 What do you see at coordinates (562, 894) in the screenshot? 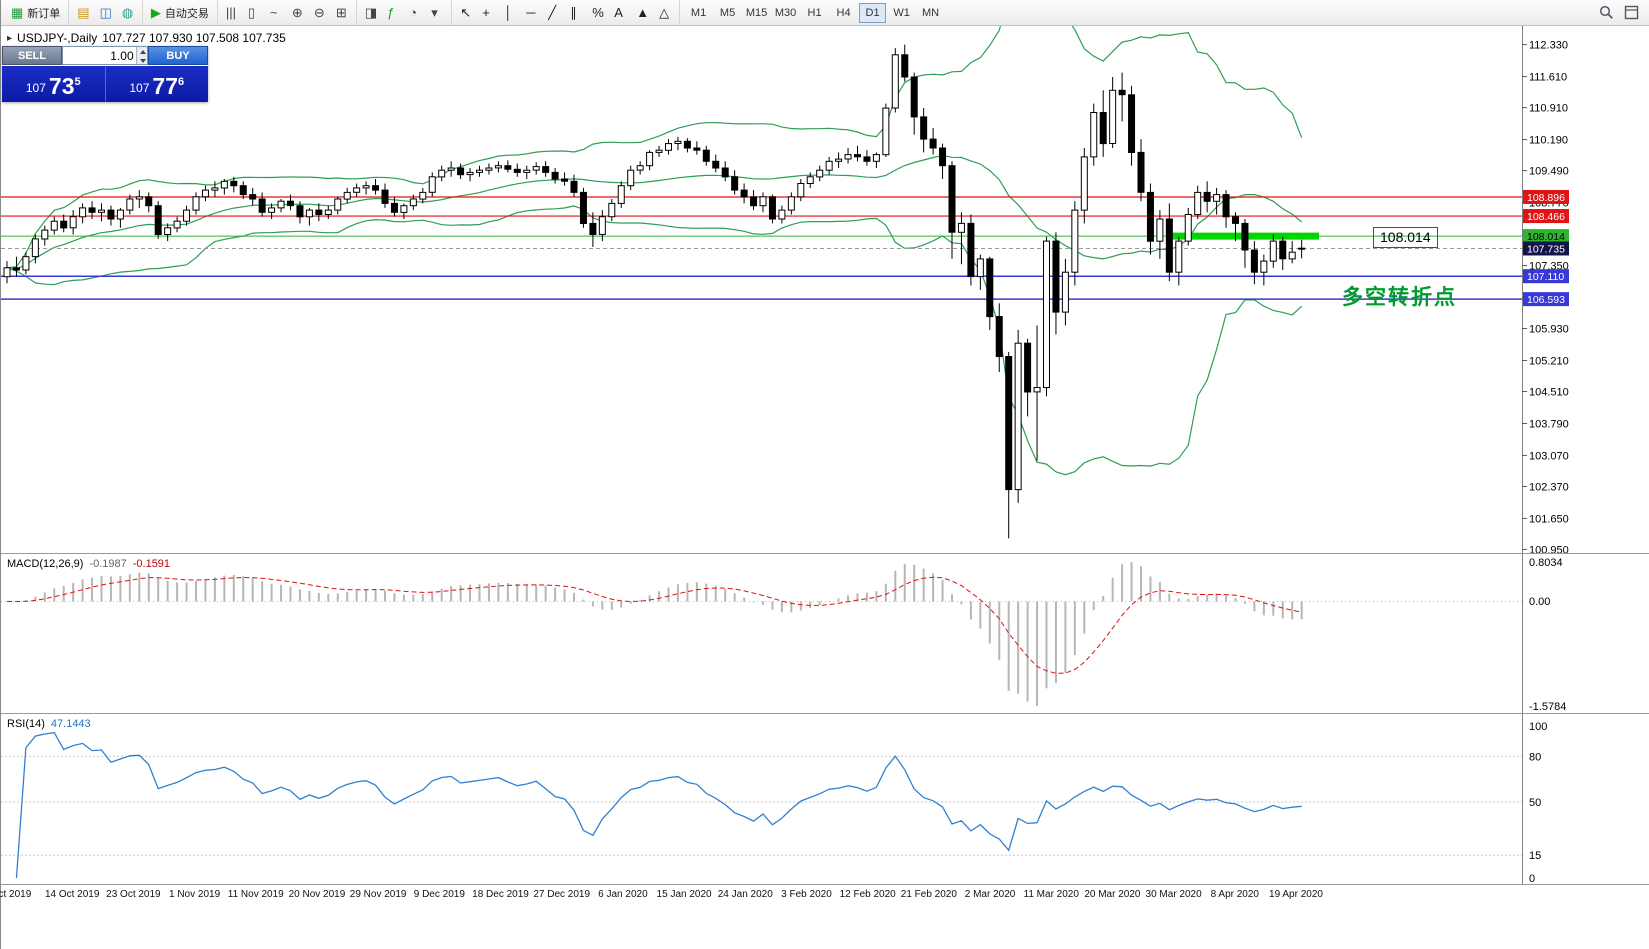
I see `date-label: 27 Dec 2019` at bounding box center [562, 894].